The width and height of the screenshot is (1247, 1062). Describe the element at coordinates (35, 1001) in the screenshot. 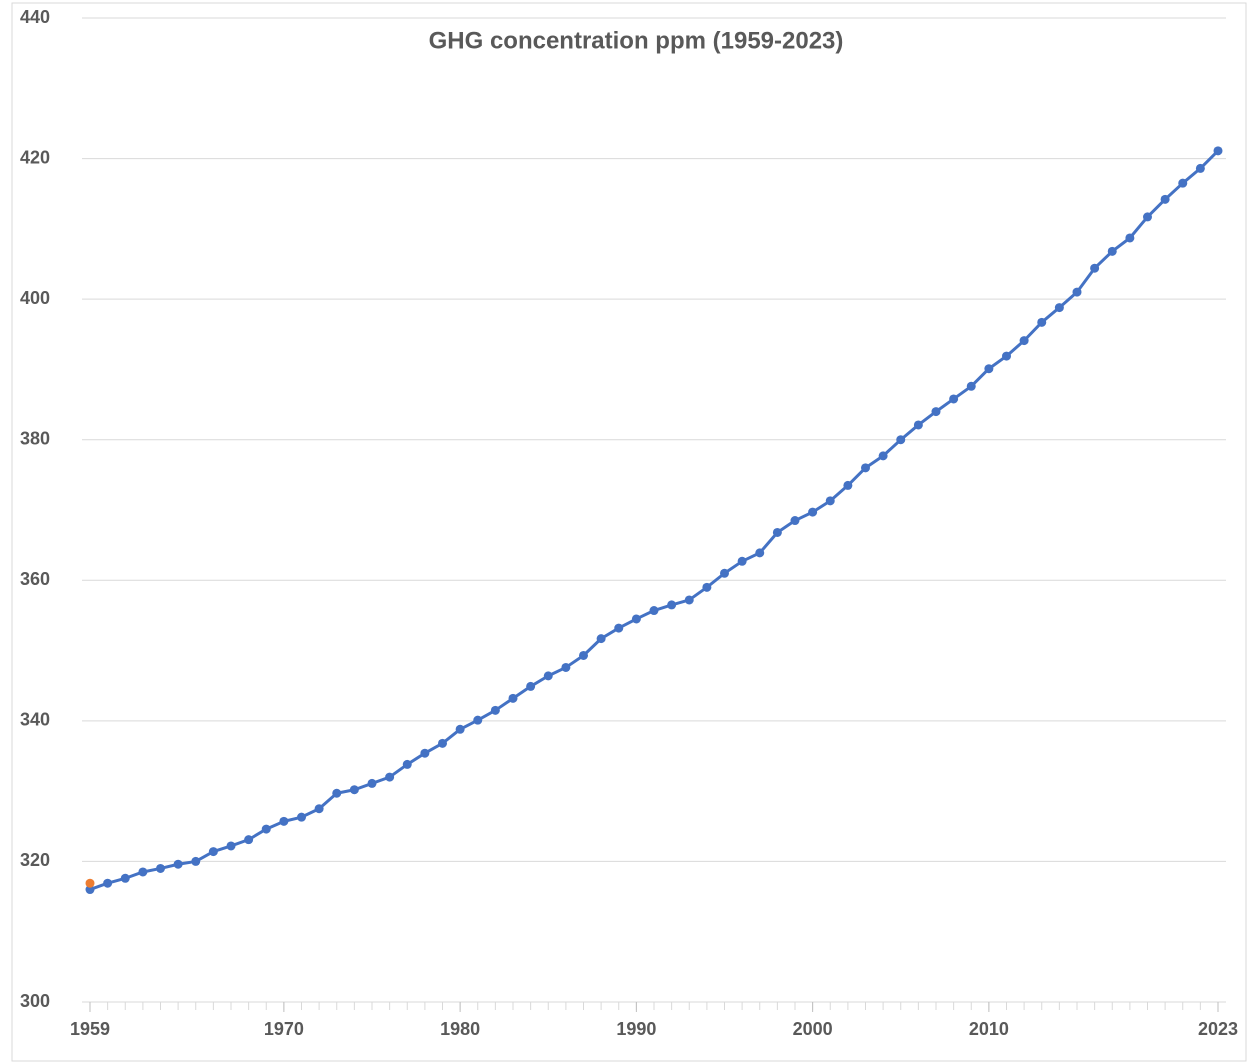

I see `y-tick-label: 300` at that location.